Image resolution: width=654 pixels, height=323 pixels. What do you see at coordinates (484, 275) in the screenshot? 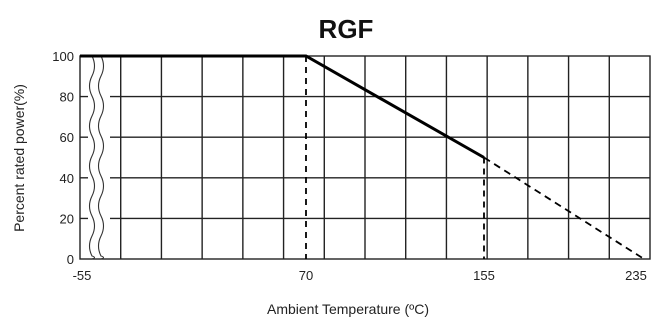
I see `x-tick-label: 155` at bounding box center [484, 275].